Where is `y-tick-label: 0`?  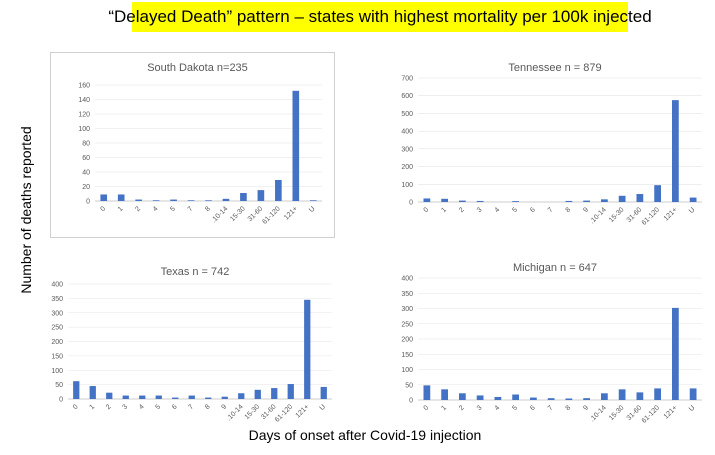 y-tick-label: 0 is located at coordinates (88, 202).